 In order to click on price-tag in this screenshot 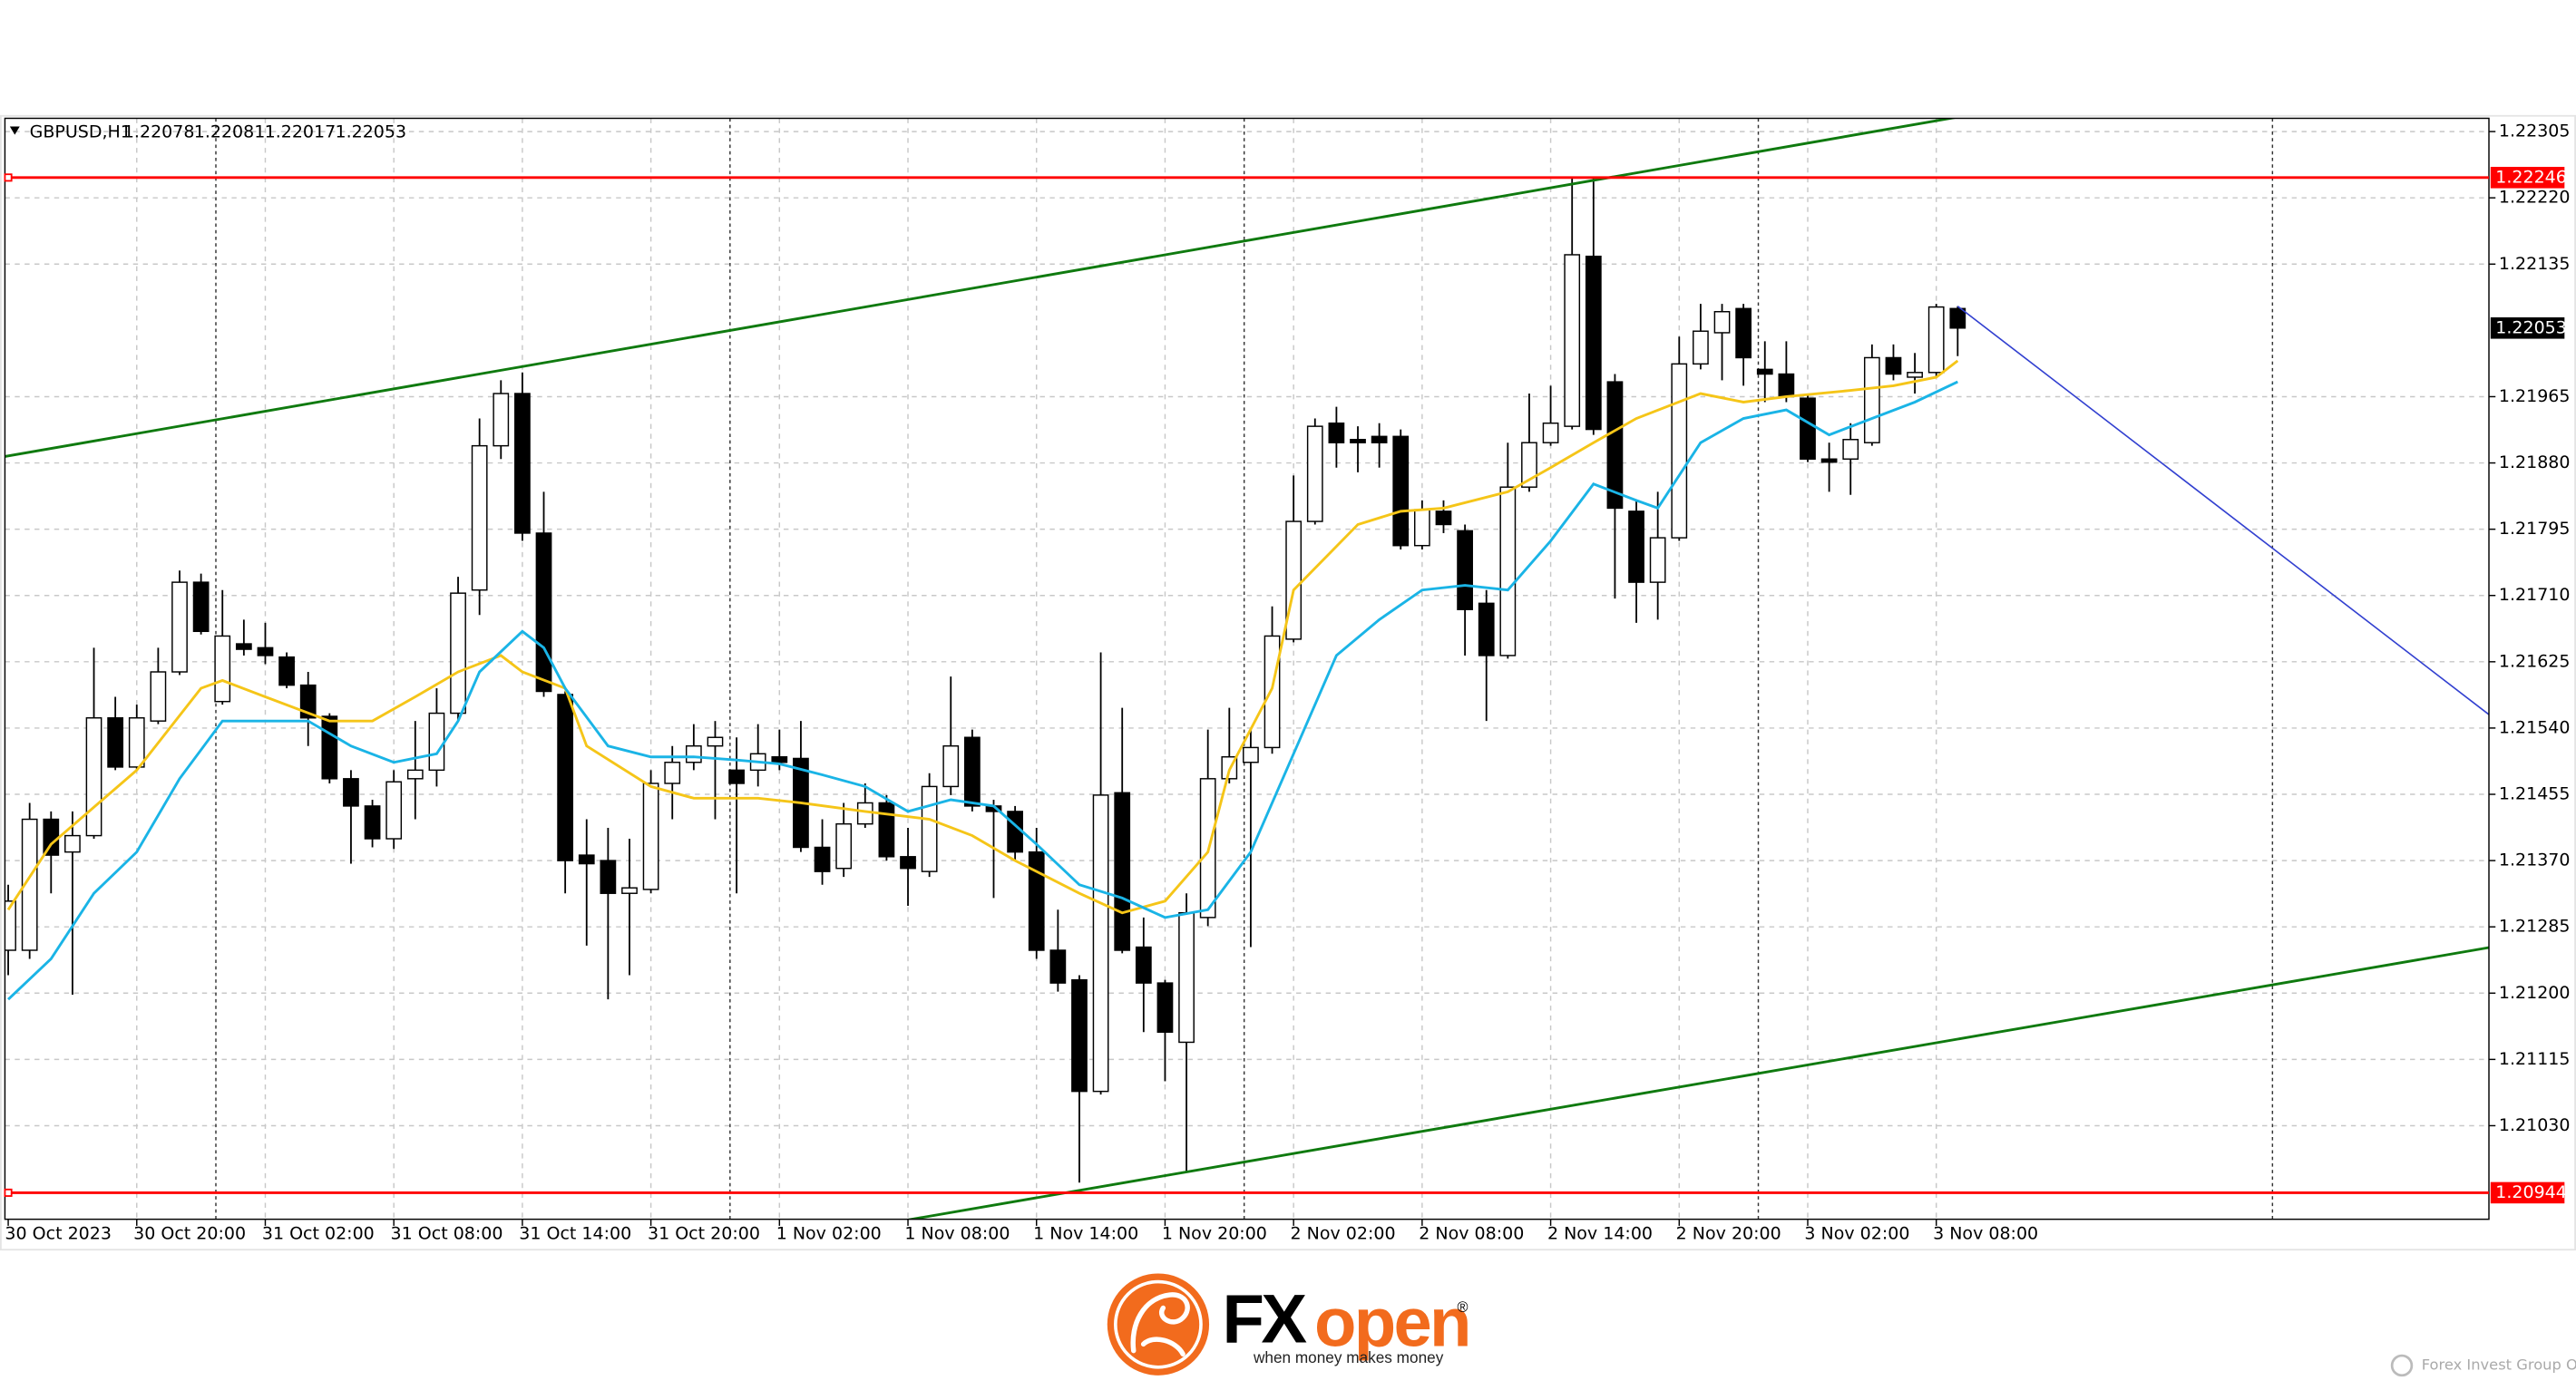, I will do `click(2527, 328)`.